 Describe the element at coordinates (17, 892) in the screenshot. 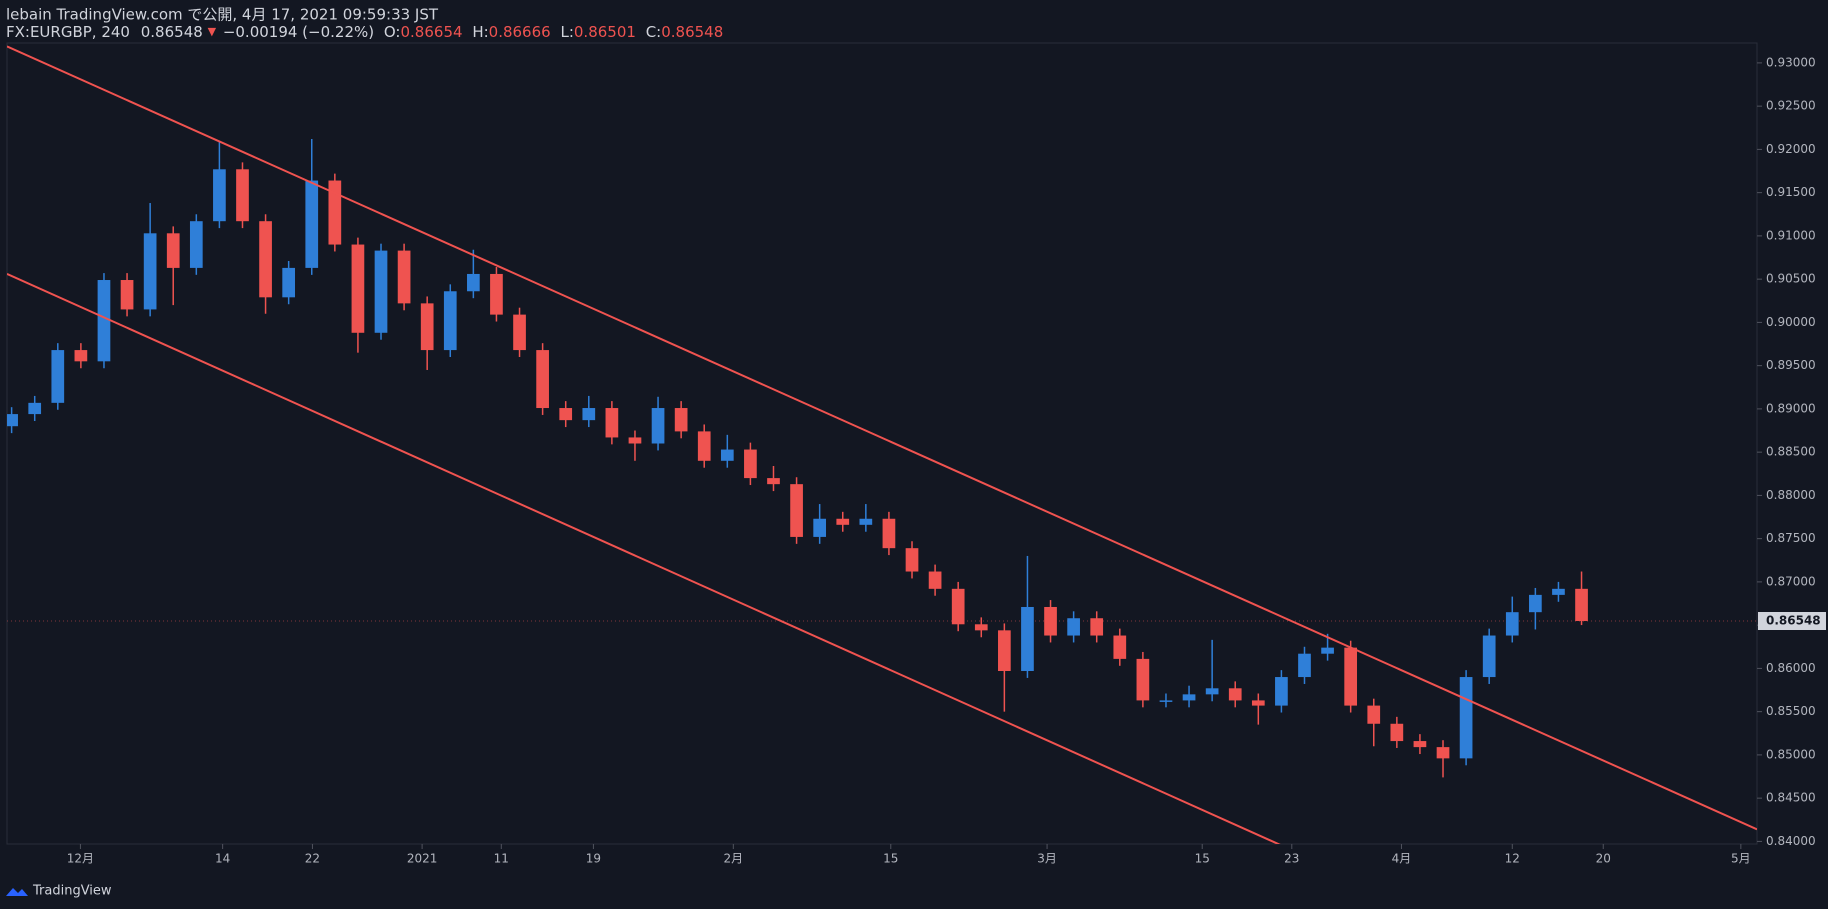

I see `logo-icon` at that location.